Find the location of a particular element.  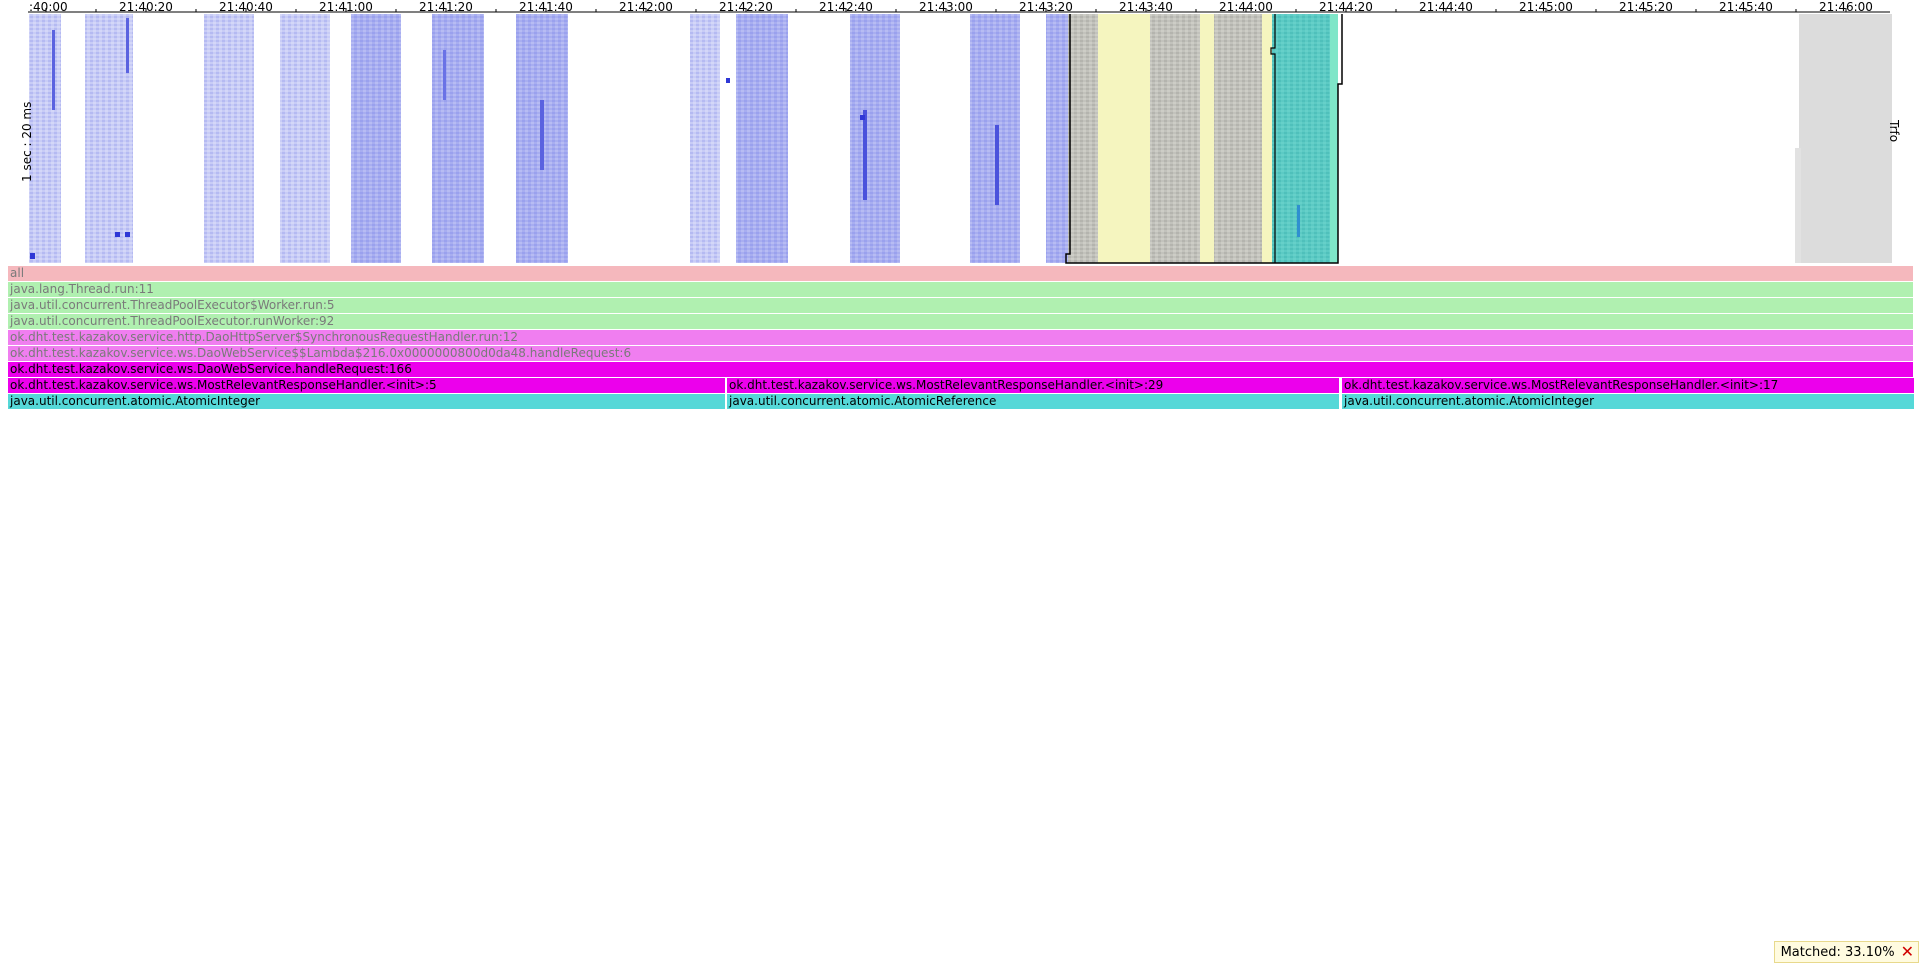

flame-row: java.lang.Thread.run:11 is located at coordinates (960, 290).